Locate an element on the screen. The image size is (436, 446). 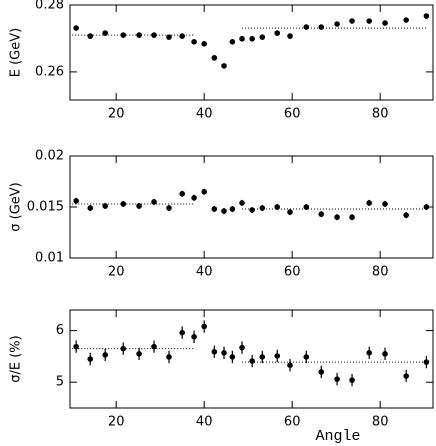
y-axis-label: E (GeV) is located at coordinates (16, 52).